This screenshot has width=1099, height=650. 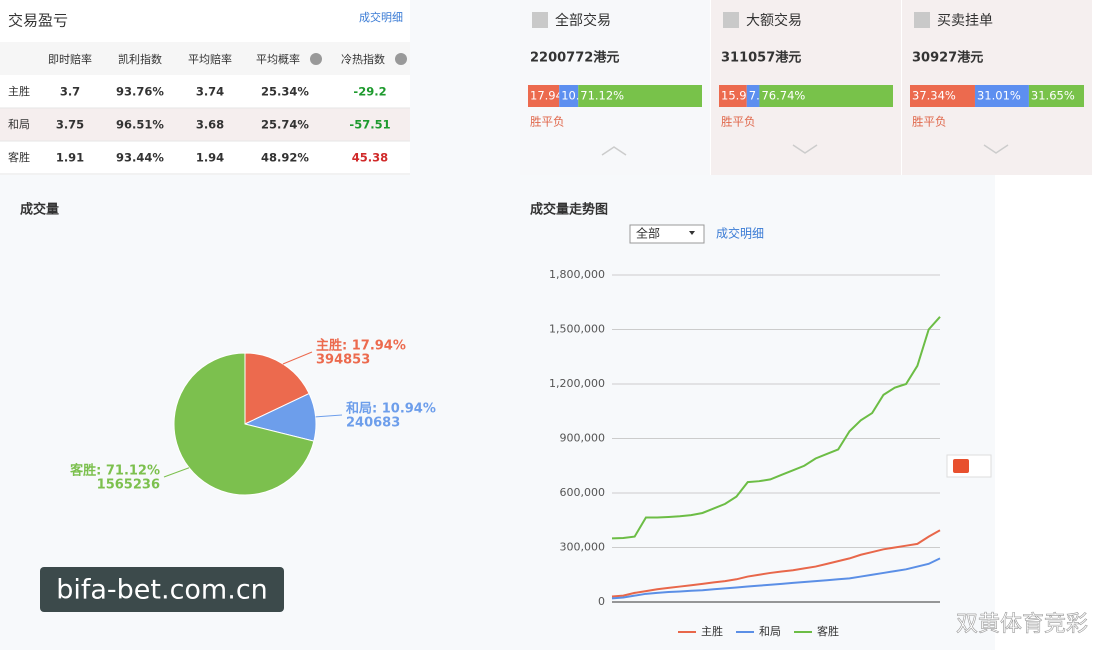 I want to click on watermark: bifa-bet.com.cn, so click(x=162, y=590).